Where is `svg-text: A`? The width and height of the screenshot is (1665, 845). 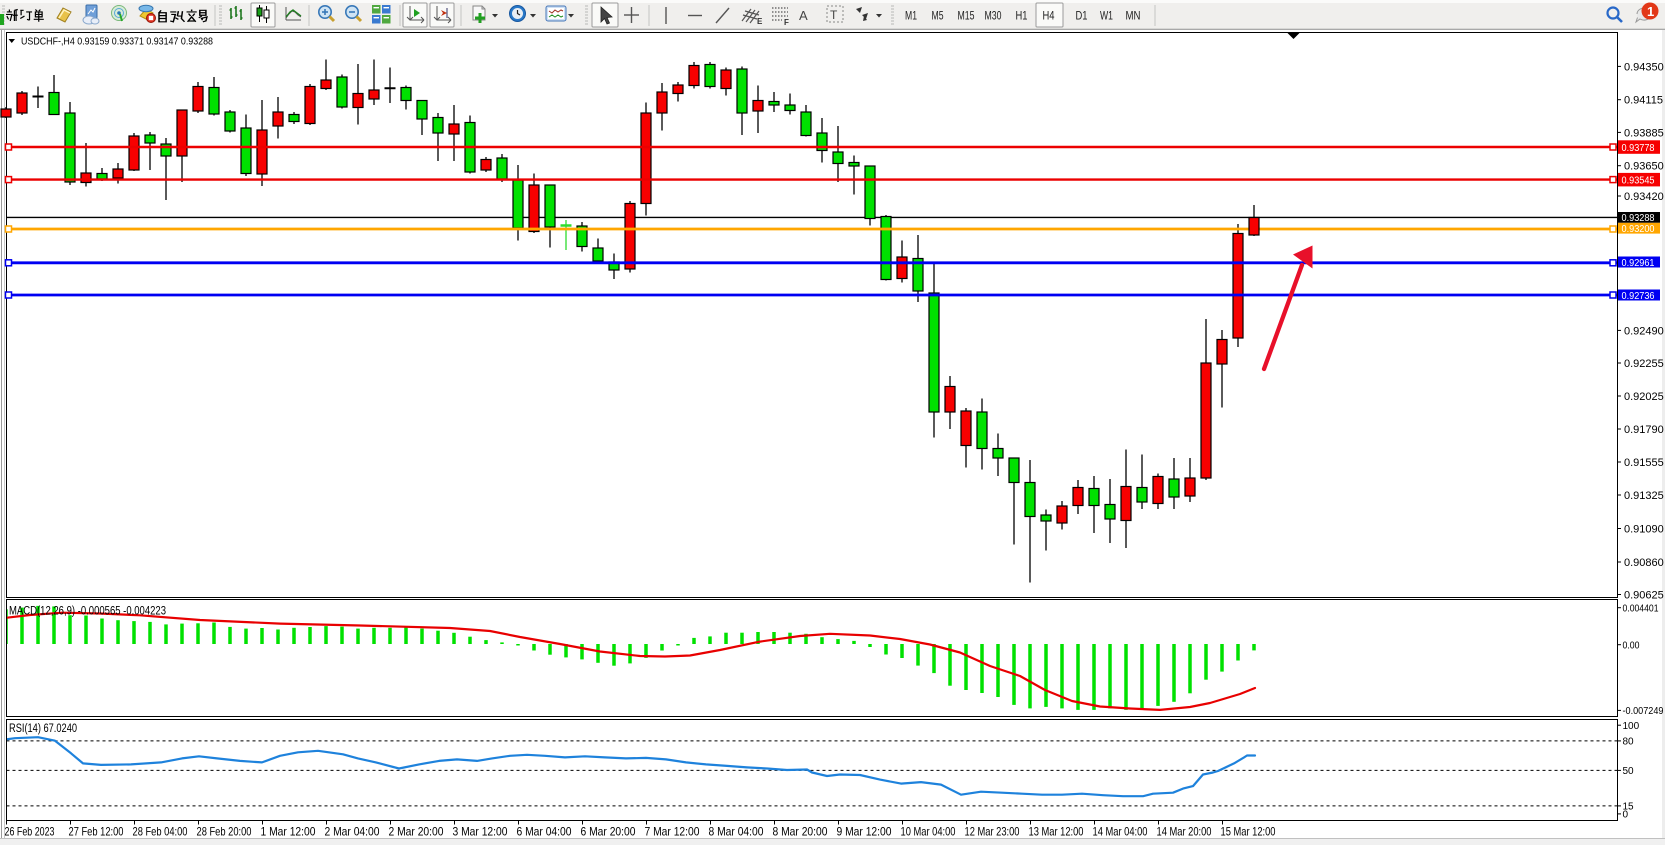 svg-text: A is located at coordinates (803, 15).